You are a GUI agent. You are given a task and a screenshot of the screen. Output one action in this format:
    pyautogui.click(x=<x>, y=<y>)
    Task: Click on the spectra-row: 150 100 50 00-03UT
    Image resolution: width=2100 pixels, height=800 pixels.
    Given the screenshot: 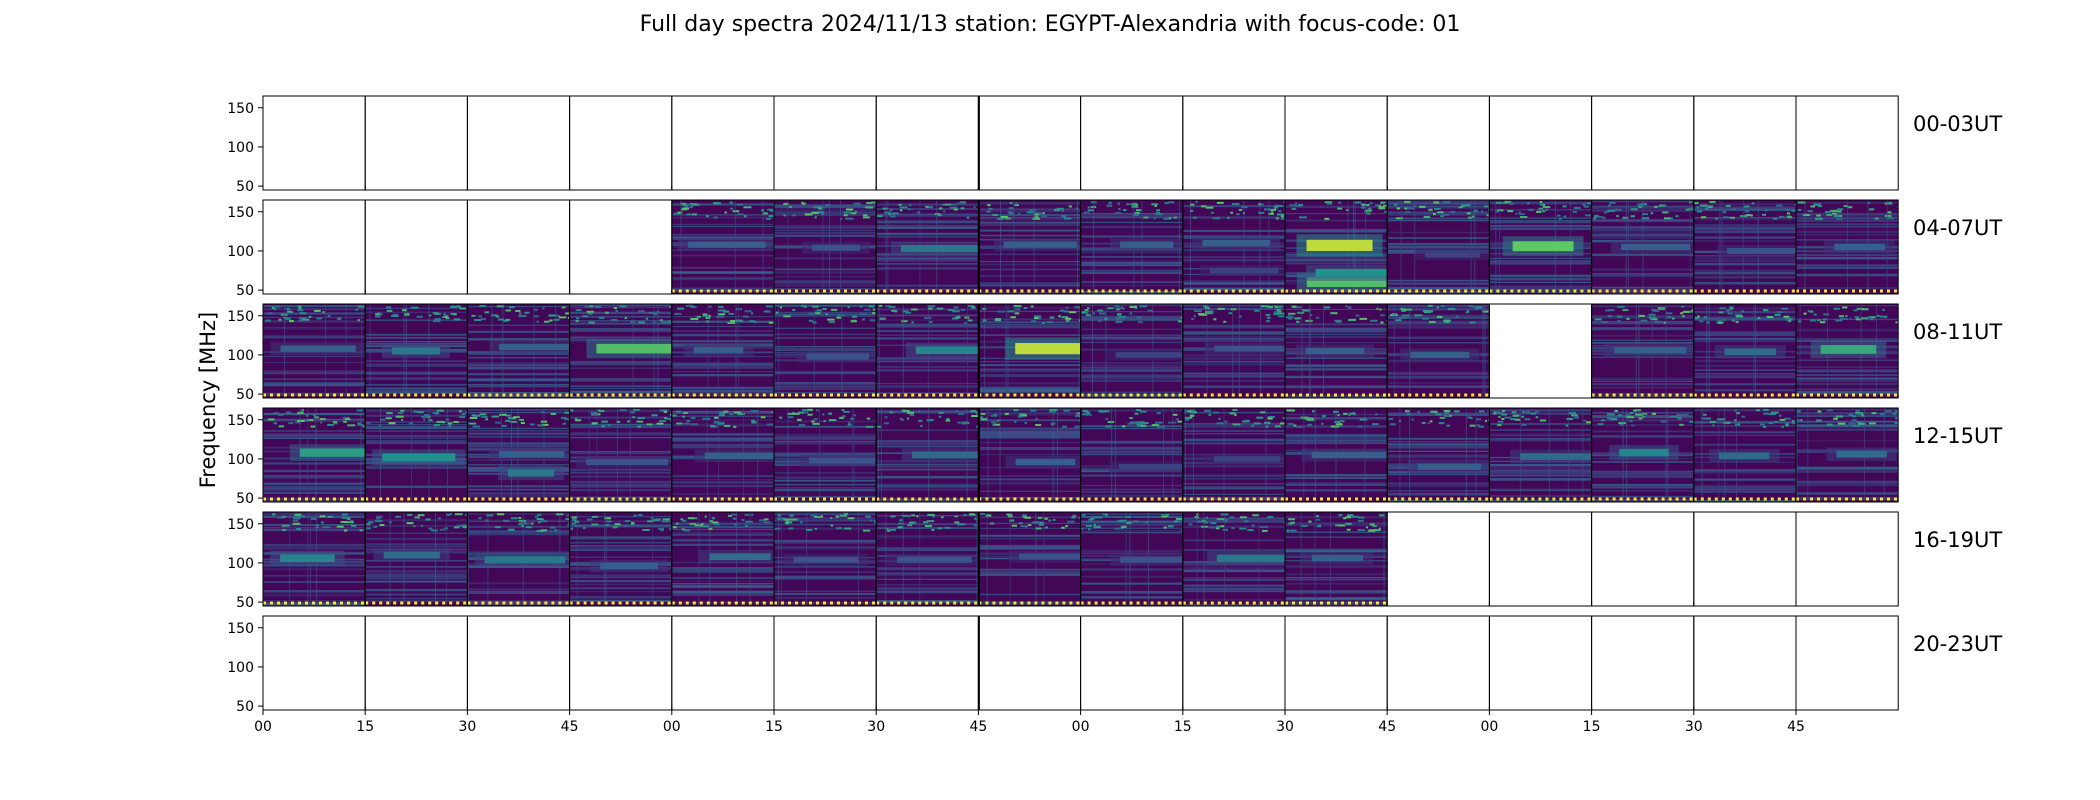 What is the action you would take?
    pyautogui.click(x=1114, y=145)
    